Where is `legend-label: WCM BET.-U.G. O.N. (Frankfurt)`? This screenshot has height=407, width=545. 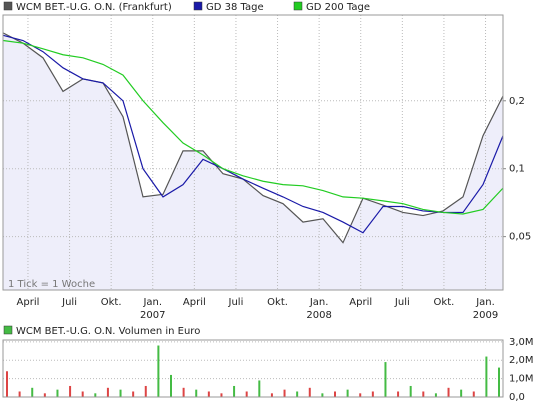
legend-label: WCM BET.-U.G. O.N. (Frankfurt) is located at coordinates (94, 7).